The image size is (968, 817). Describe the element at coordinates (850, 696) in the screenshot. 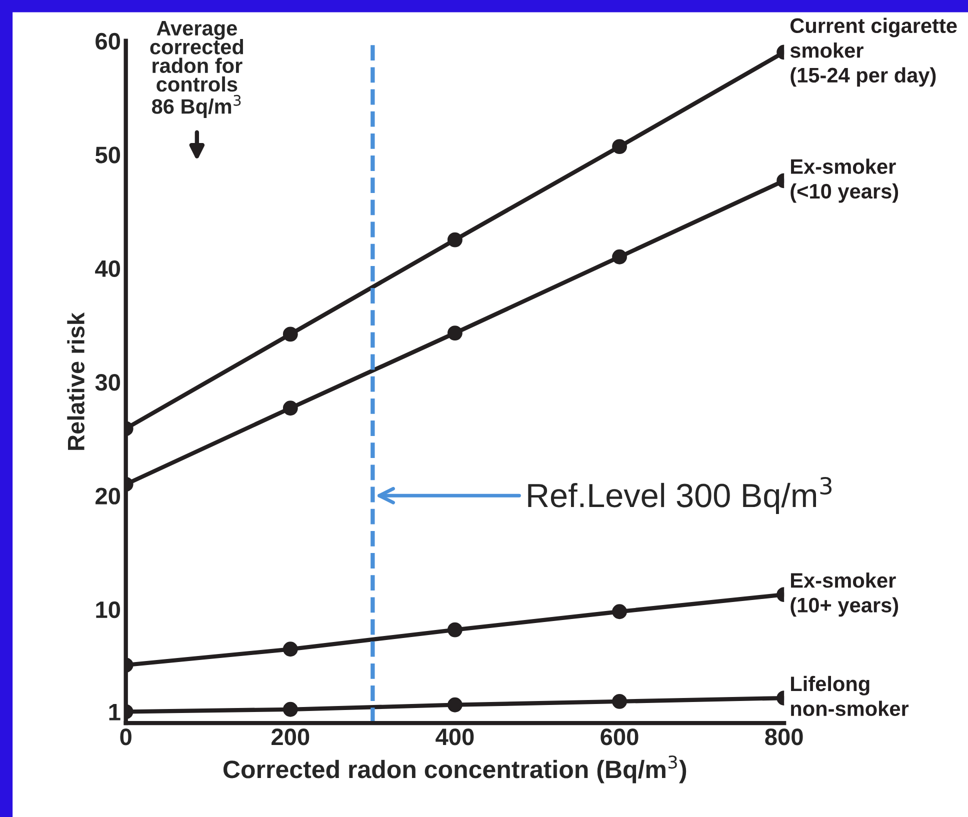

I see `series-label: Lifelong non-smoker` at that location.